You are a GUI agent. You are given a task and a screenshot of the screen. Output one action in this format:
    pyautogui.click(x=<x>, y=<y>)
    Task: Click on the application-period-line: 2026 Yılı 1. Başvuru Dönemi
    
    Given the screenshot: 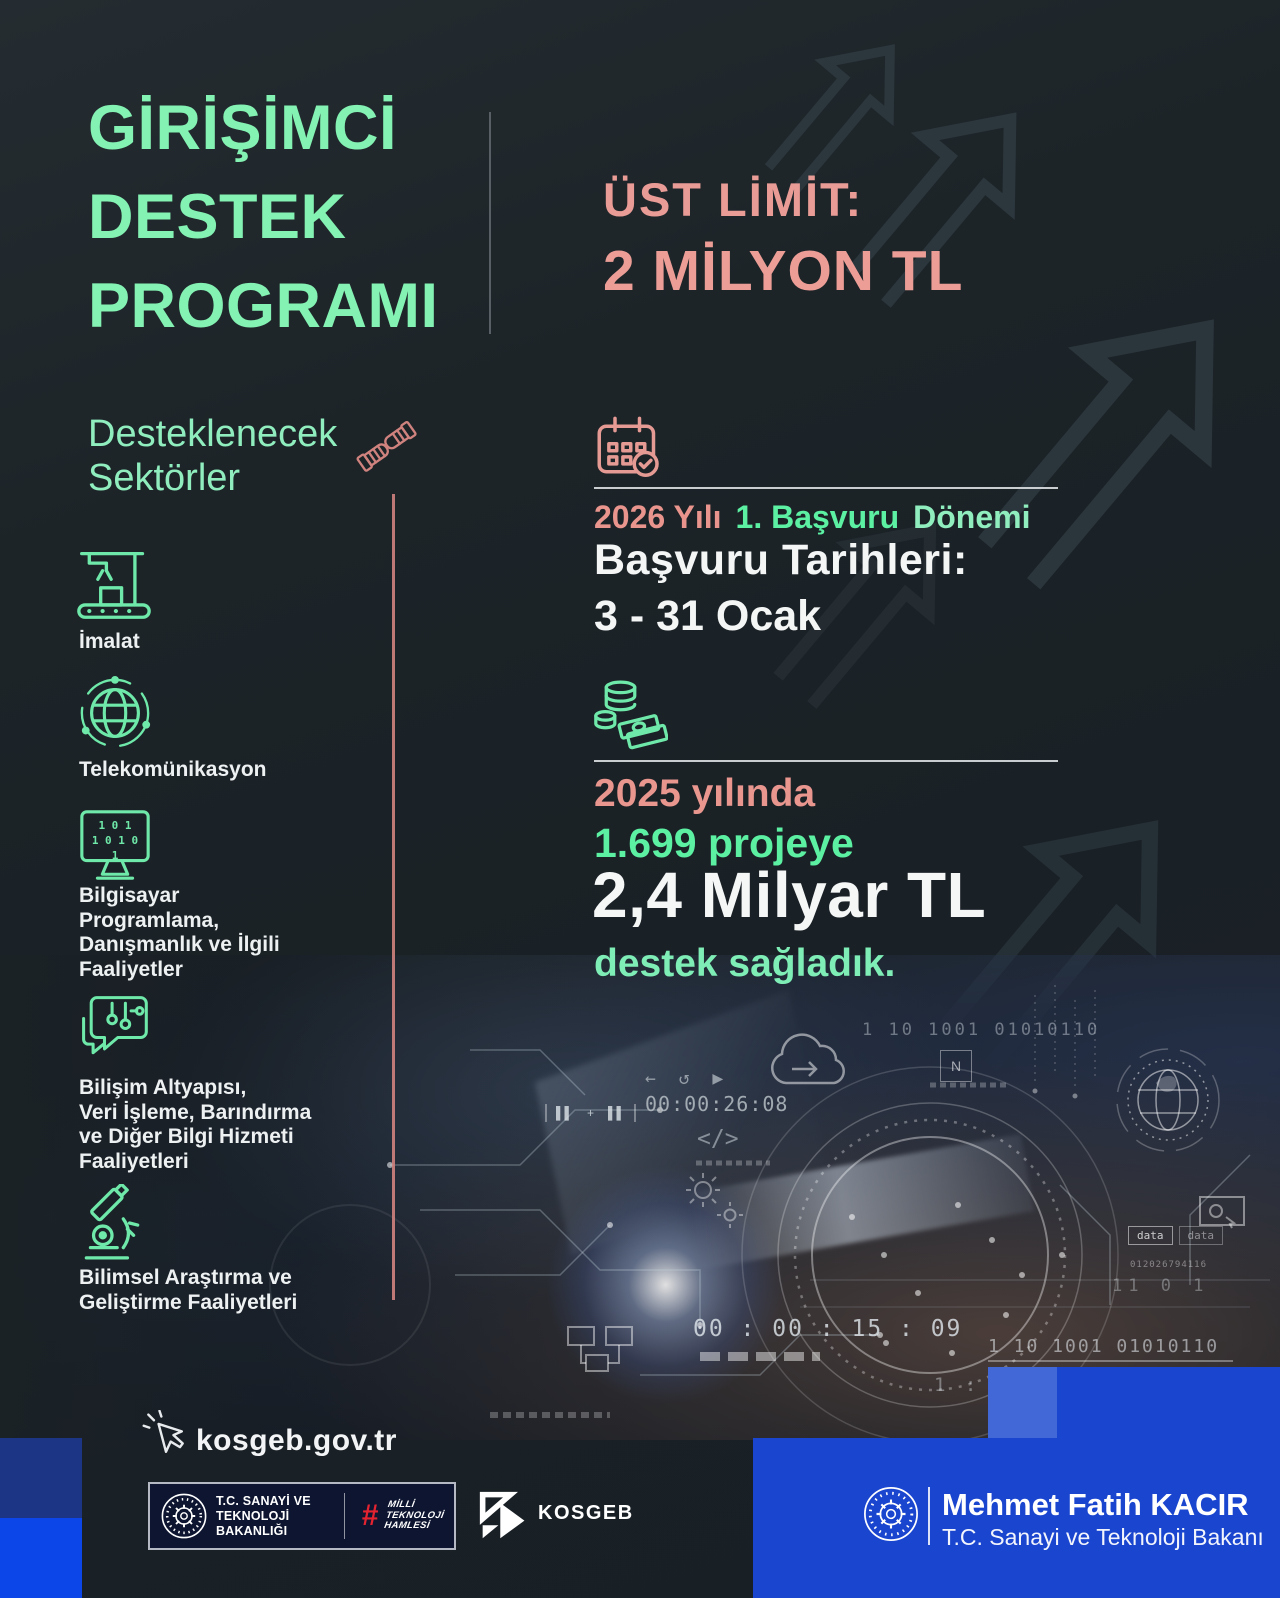 What is the action you would take?
    pyautogui.click(x=812, y=517)
    